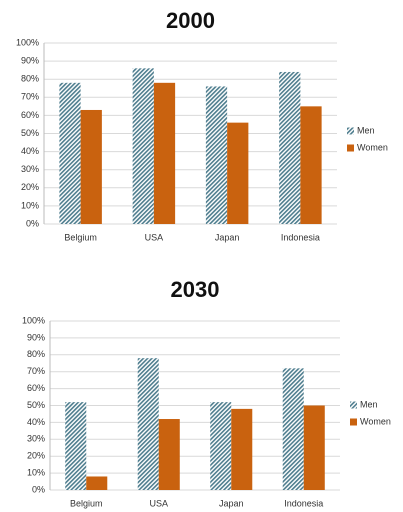 Image resolution: width=403 pixels, height=512 pixels. I want to click on chart-title: 2000, so click(190, 20).